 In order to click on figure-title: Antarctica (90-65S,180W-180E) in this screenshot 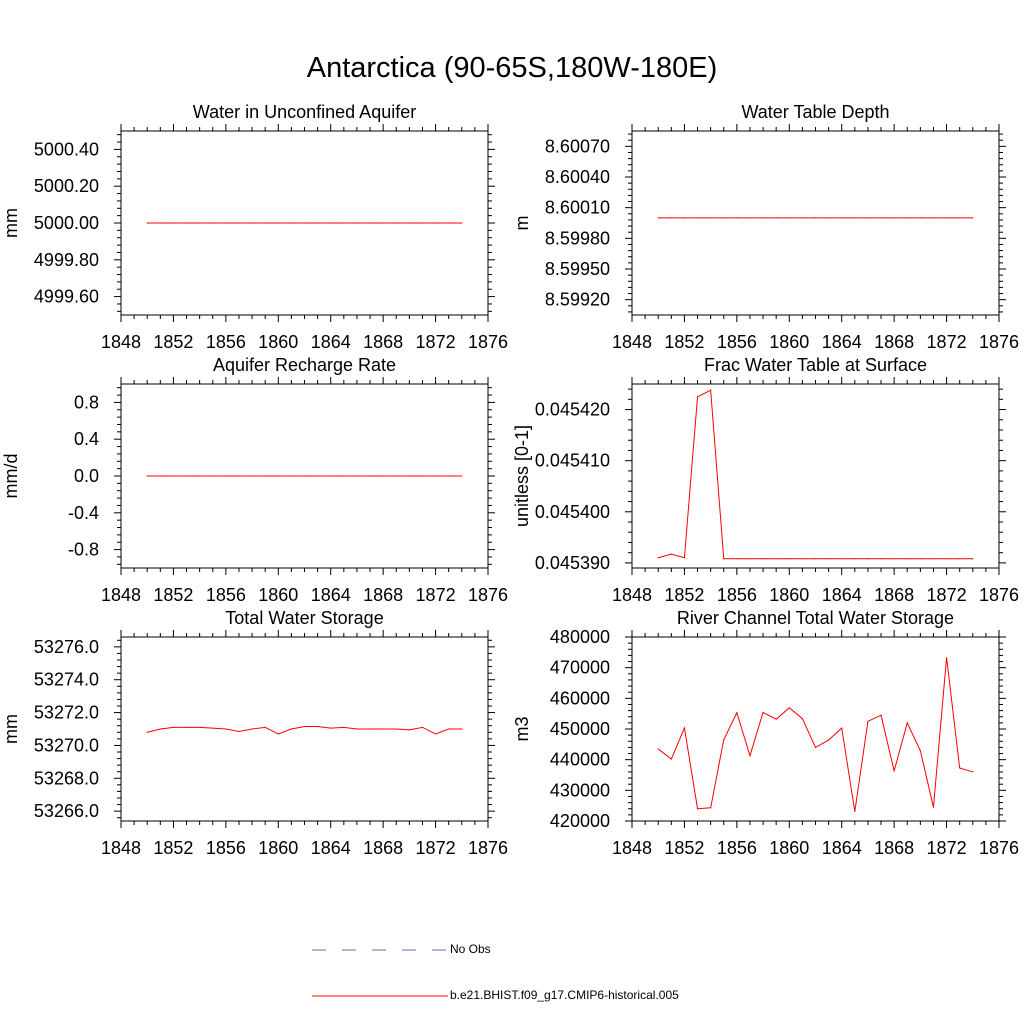, I will do `click(512, 68)`.